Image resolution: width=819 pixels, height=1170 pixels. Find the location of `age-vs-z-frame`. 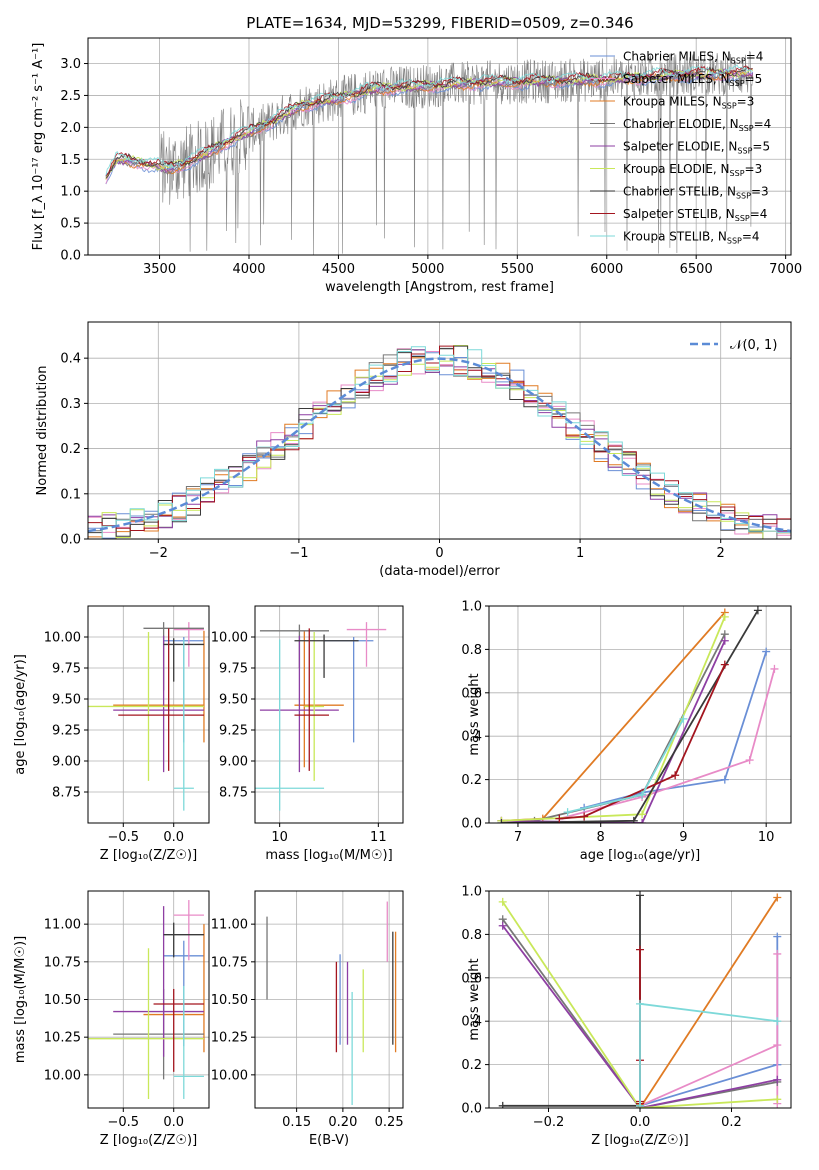

age-vs-z-frame is located at coordinates (148, 714).